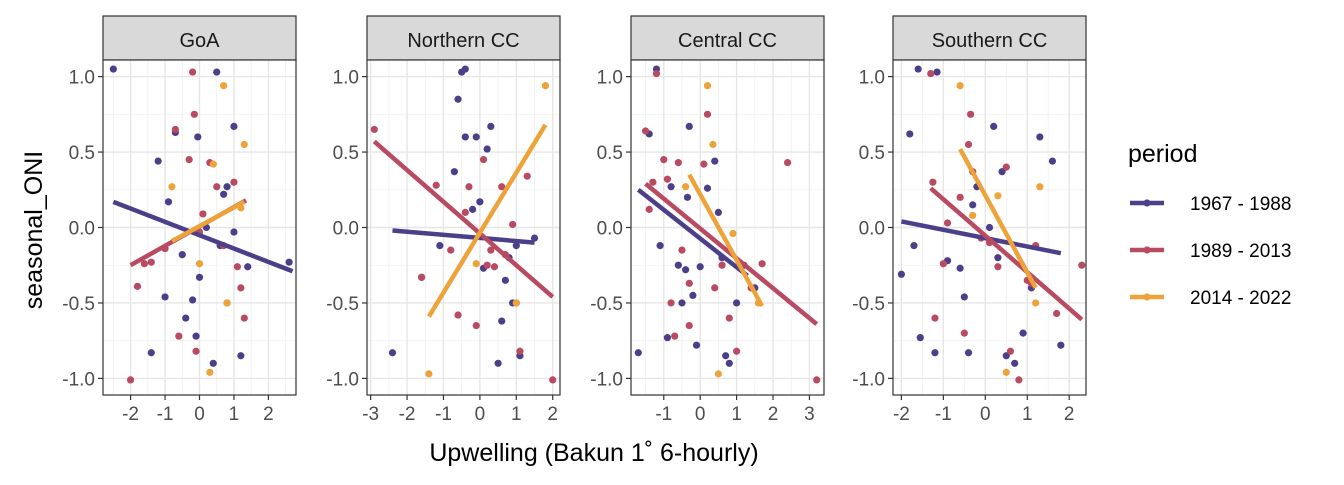 The image size is (1344, 485). I want to click on fit-line-1967-1988, so click(692, 233).